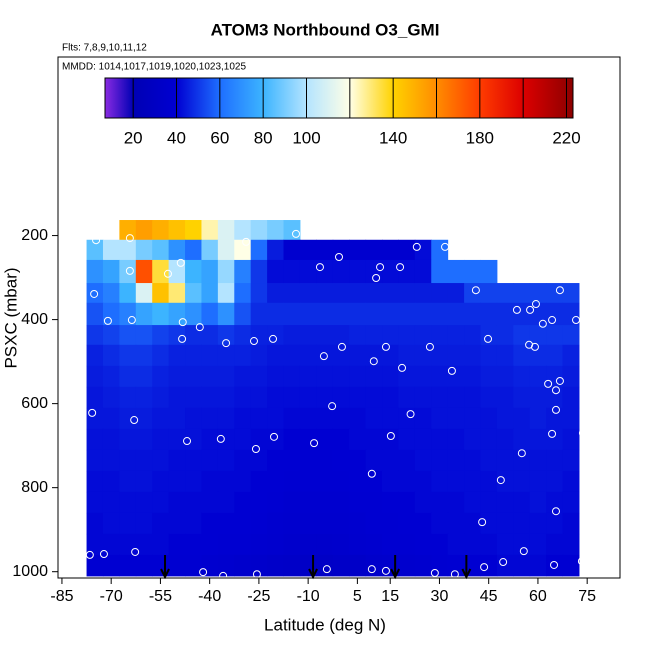 The height and width of the screenshot is (650, 650). Describe the element at coordinates (34, 319) in the screenshot. I see `y-tick-label: 400` at that location.